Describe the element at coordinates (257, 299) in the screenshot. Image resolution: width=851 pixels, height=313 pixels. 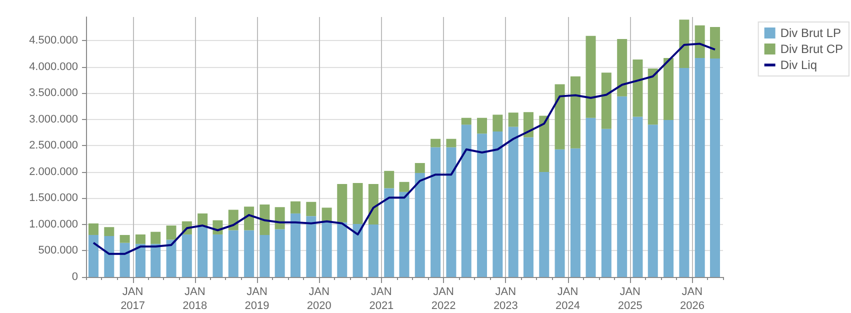
I see `x-tick-label: JAN 2019` at that location.